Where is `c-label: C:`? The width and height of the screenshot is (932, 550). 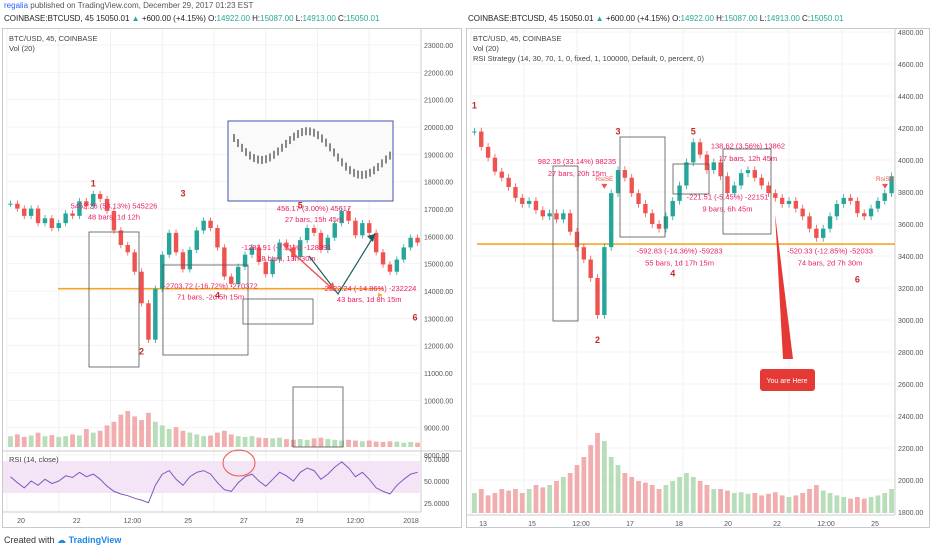 c-label: C: is located at coordinates (342, 18).